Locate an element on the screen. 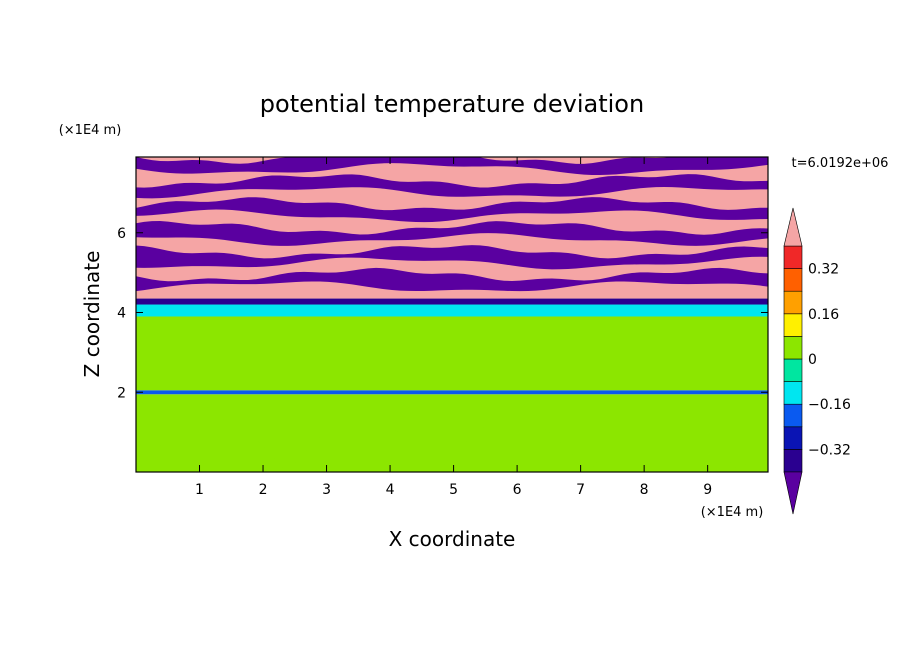  x-tick-label: 3 is located at coordinates (326, 490).